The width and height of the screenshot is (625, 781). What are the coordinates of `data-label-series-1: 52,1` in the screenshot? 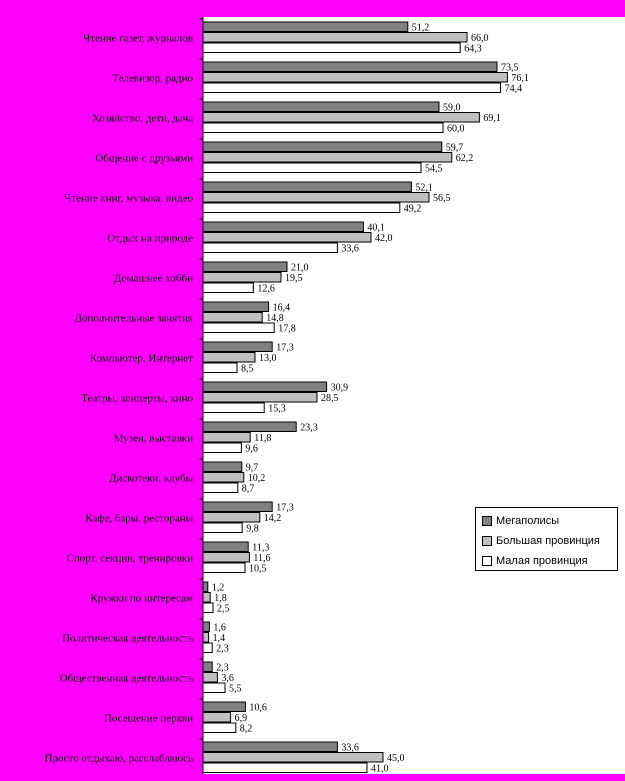 It's located at (424, 188).